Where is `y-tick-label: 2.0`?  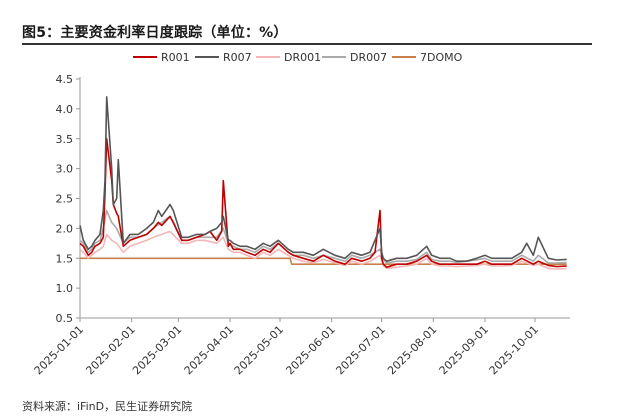
y-tick-label: 2.0 is located at coordinates (65, 228).